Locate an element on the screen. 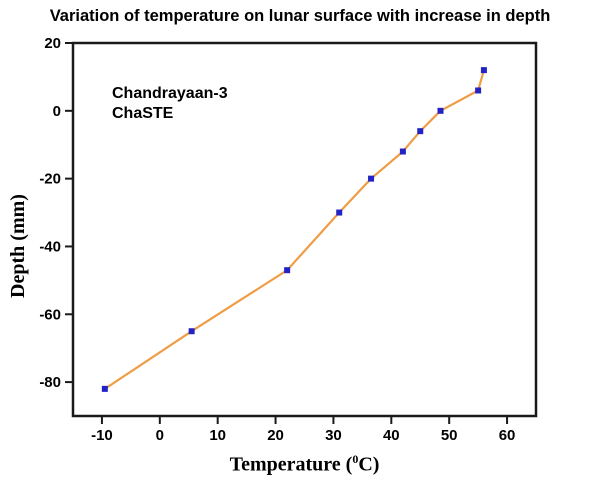 Image resolution: width=600 pixels, height=492 pixels. x-axis-title: Temperature (0C) is located at coordinates (304, 464).